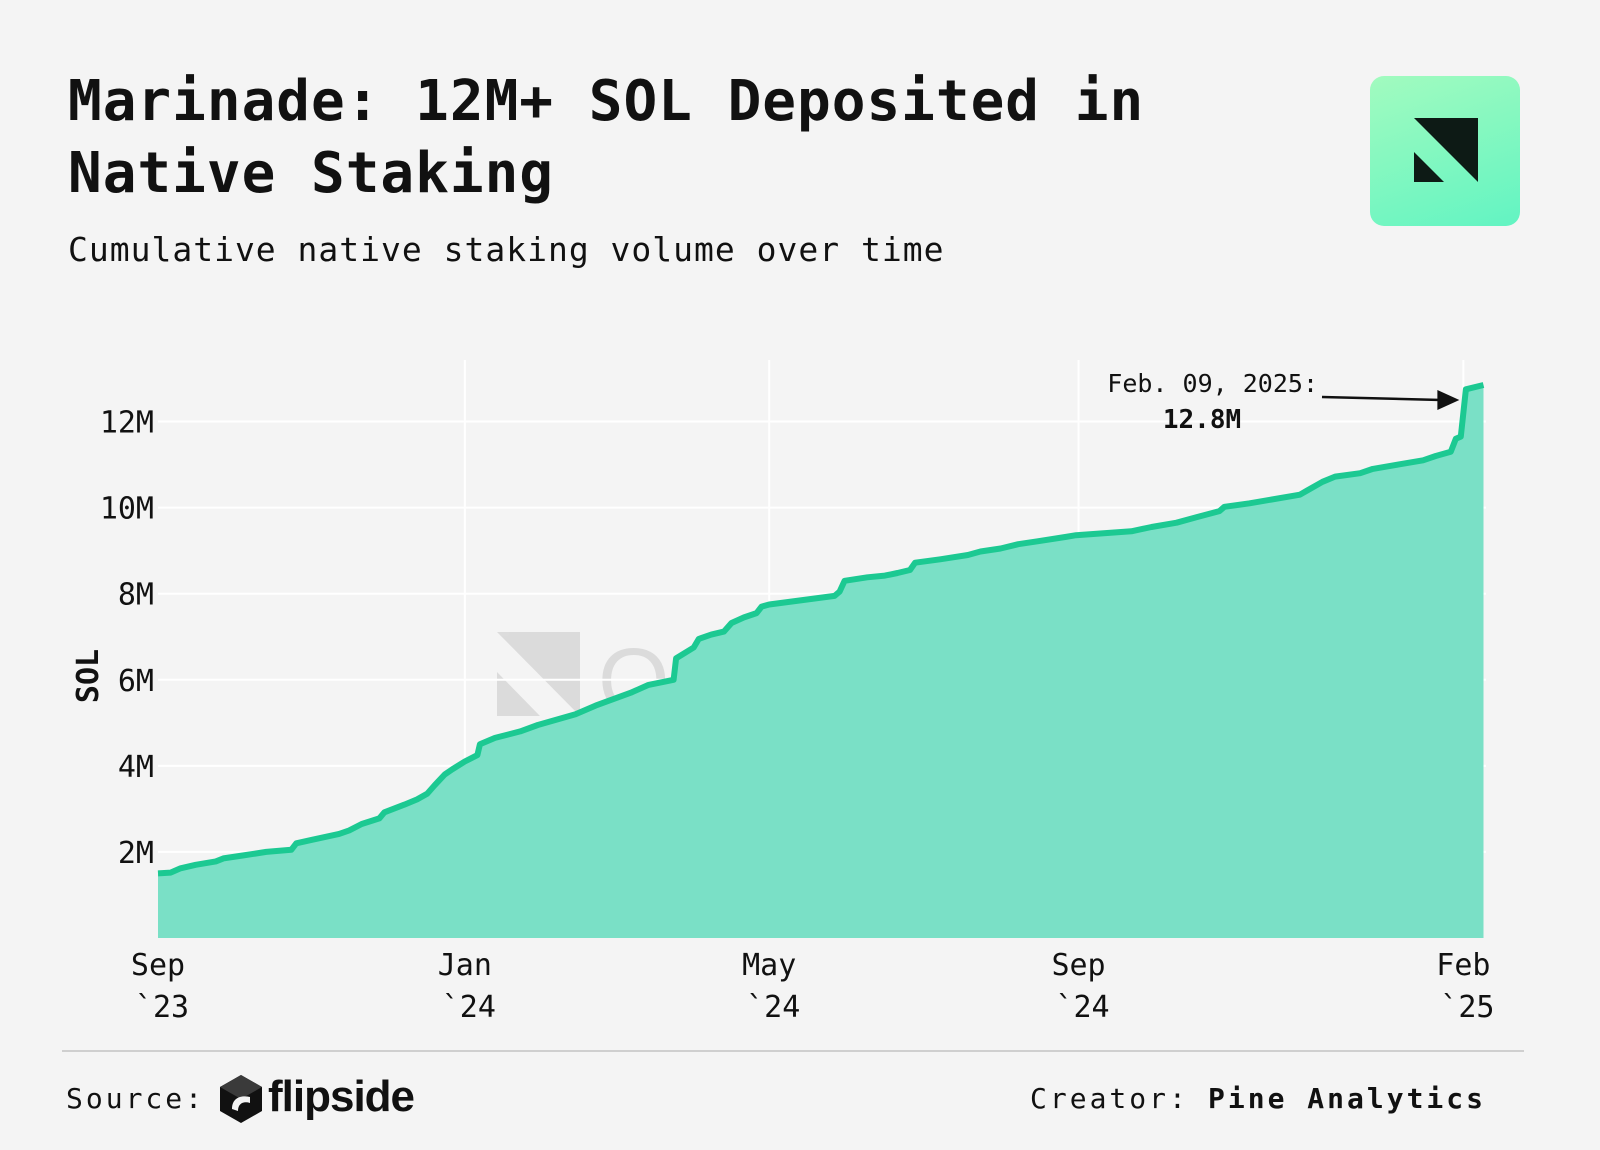 This screenshot has width=1600, height=1150. I want to click on creator-label: Creator:, so click(1109, 1098).